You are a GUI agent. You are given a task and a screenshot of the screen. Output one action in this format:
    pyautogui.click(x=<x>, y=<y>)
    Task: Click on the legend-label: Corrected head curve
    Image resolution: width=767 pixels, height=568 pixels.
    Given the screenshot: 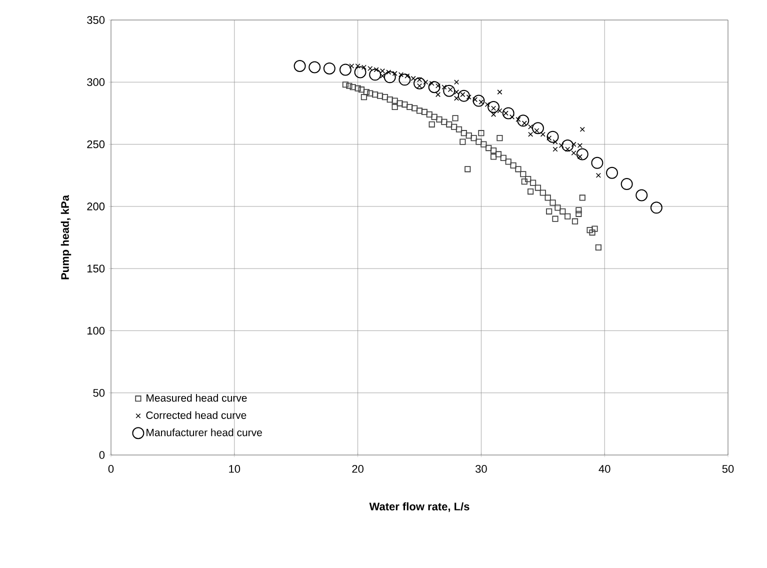 What is the action you would take?
    pyautogui.click(x=196, y=415)
    